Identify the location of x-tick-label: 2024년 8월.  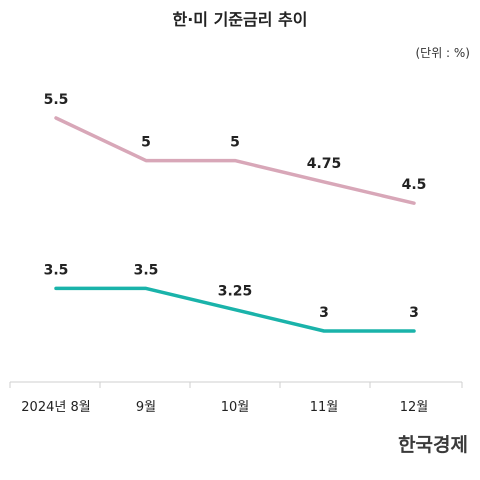
(55, 407).